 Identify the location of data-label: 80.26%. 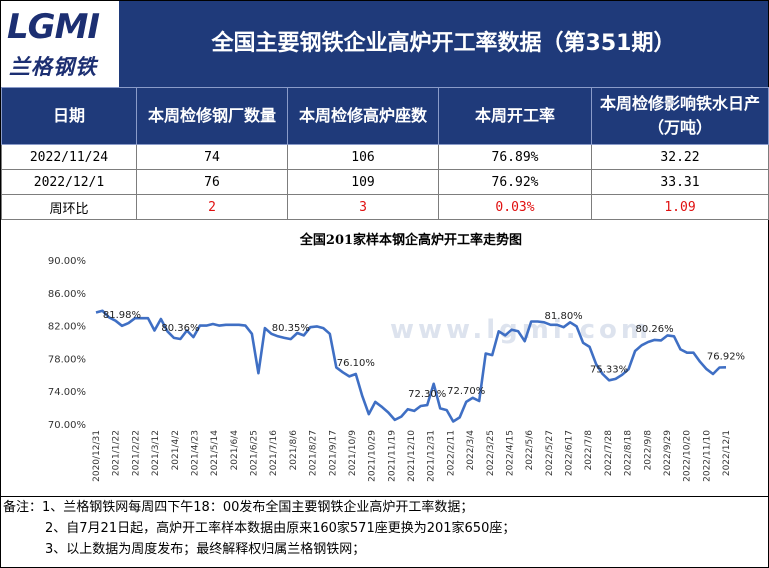
(654, 329).